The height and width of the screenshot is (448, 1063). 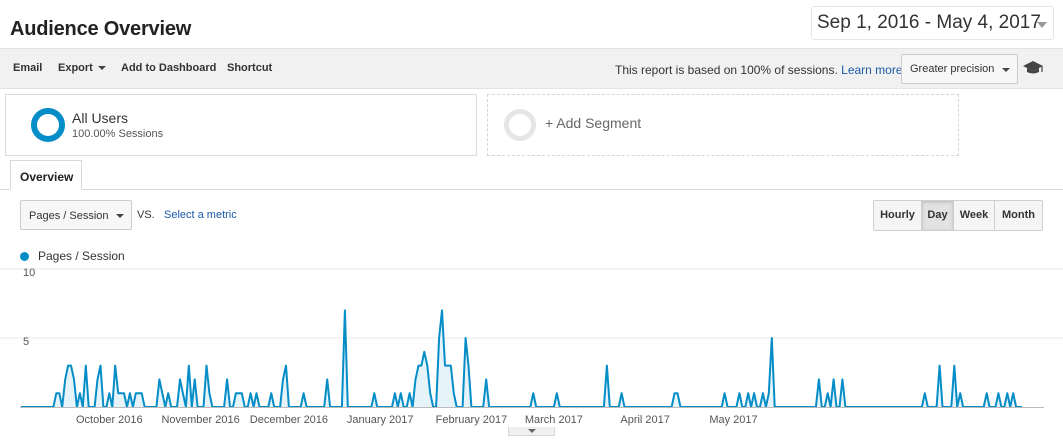 What do you see at coordinates (69, 216) in the screenshot?
I see `metric-select-label: Pages / Session` at bounding box center [69, 216].